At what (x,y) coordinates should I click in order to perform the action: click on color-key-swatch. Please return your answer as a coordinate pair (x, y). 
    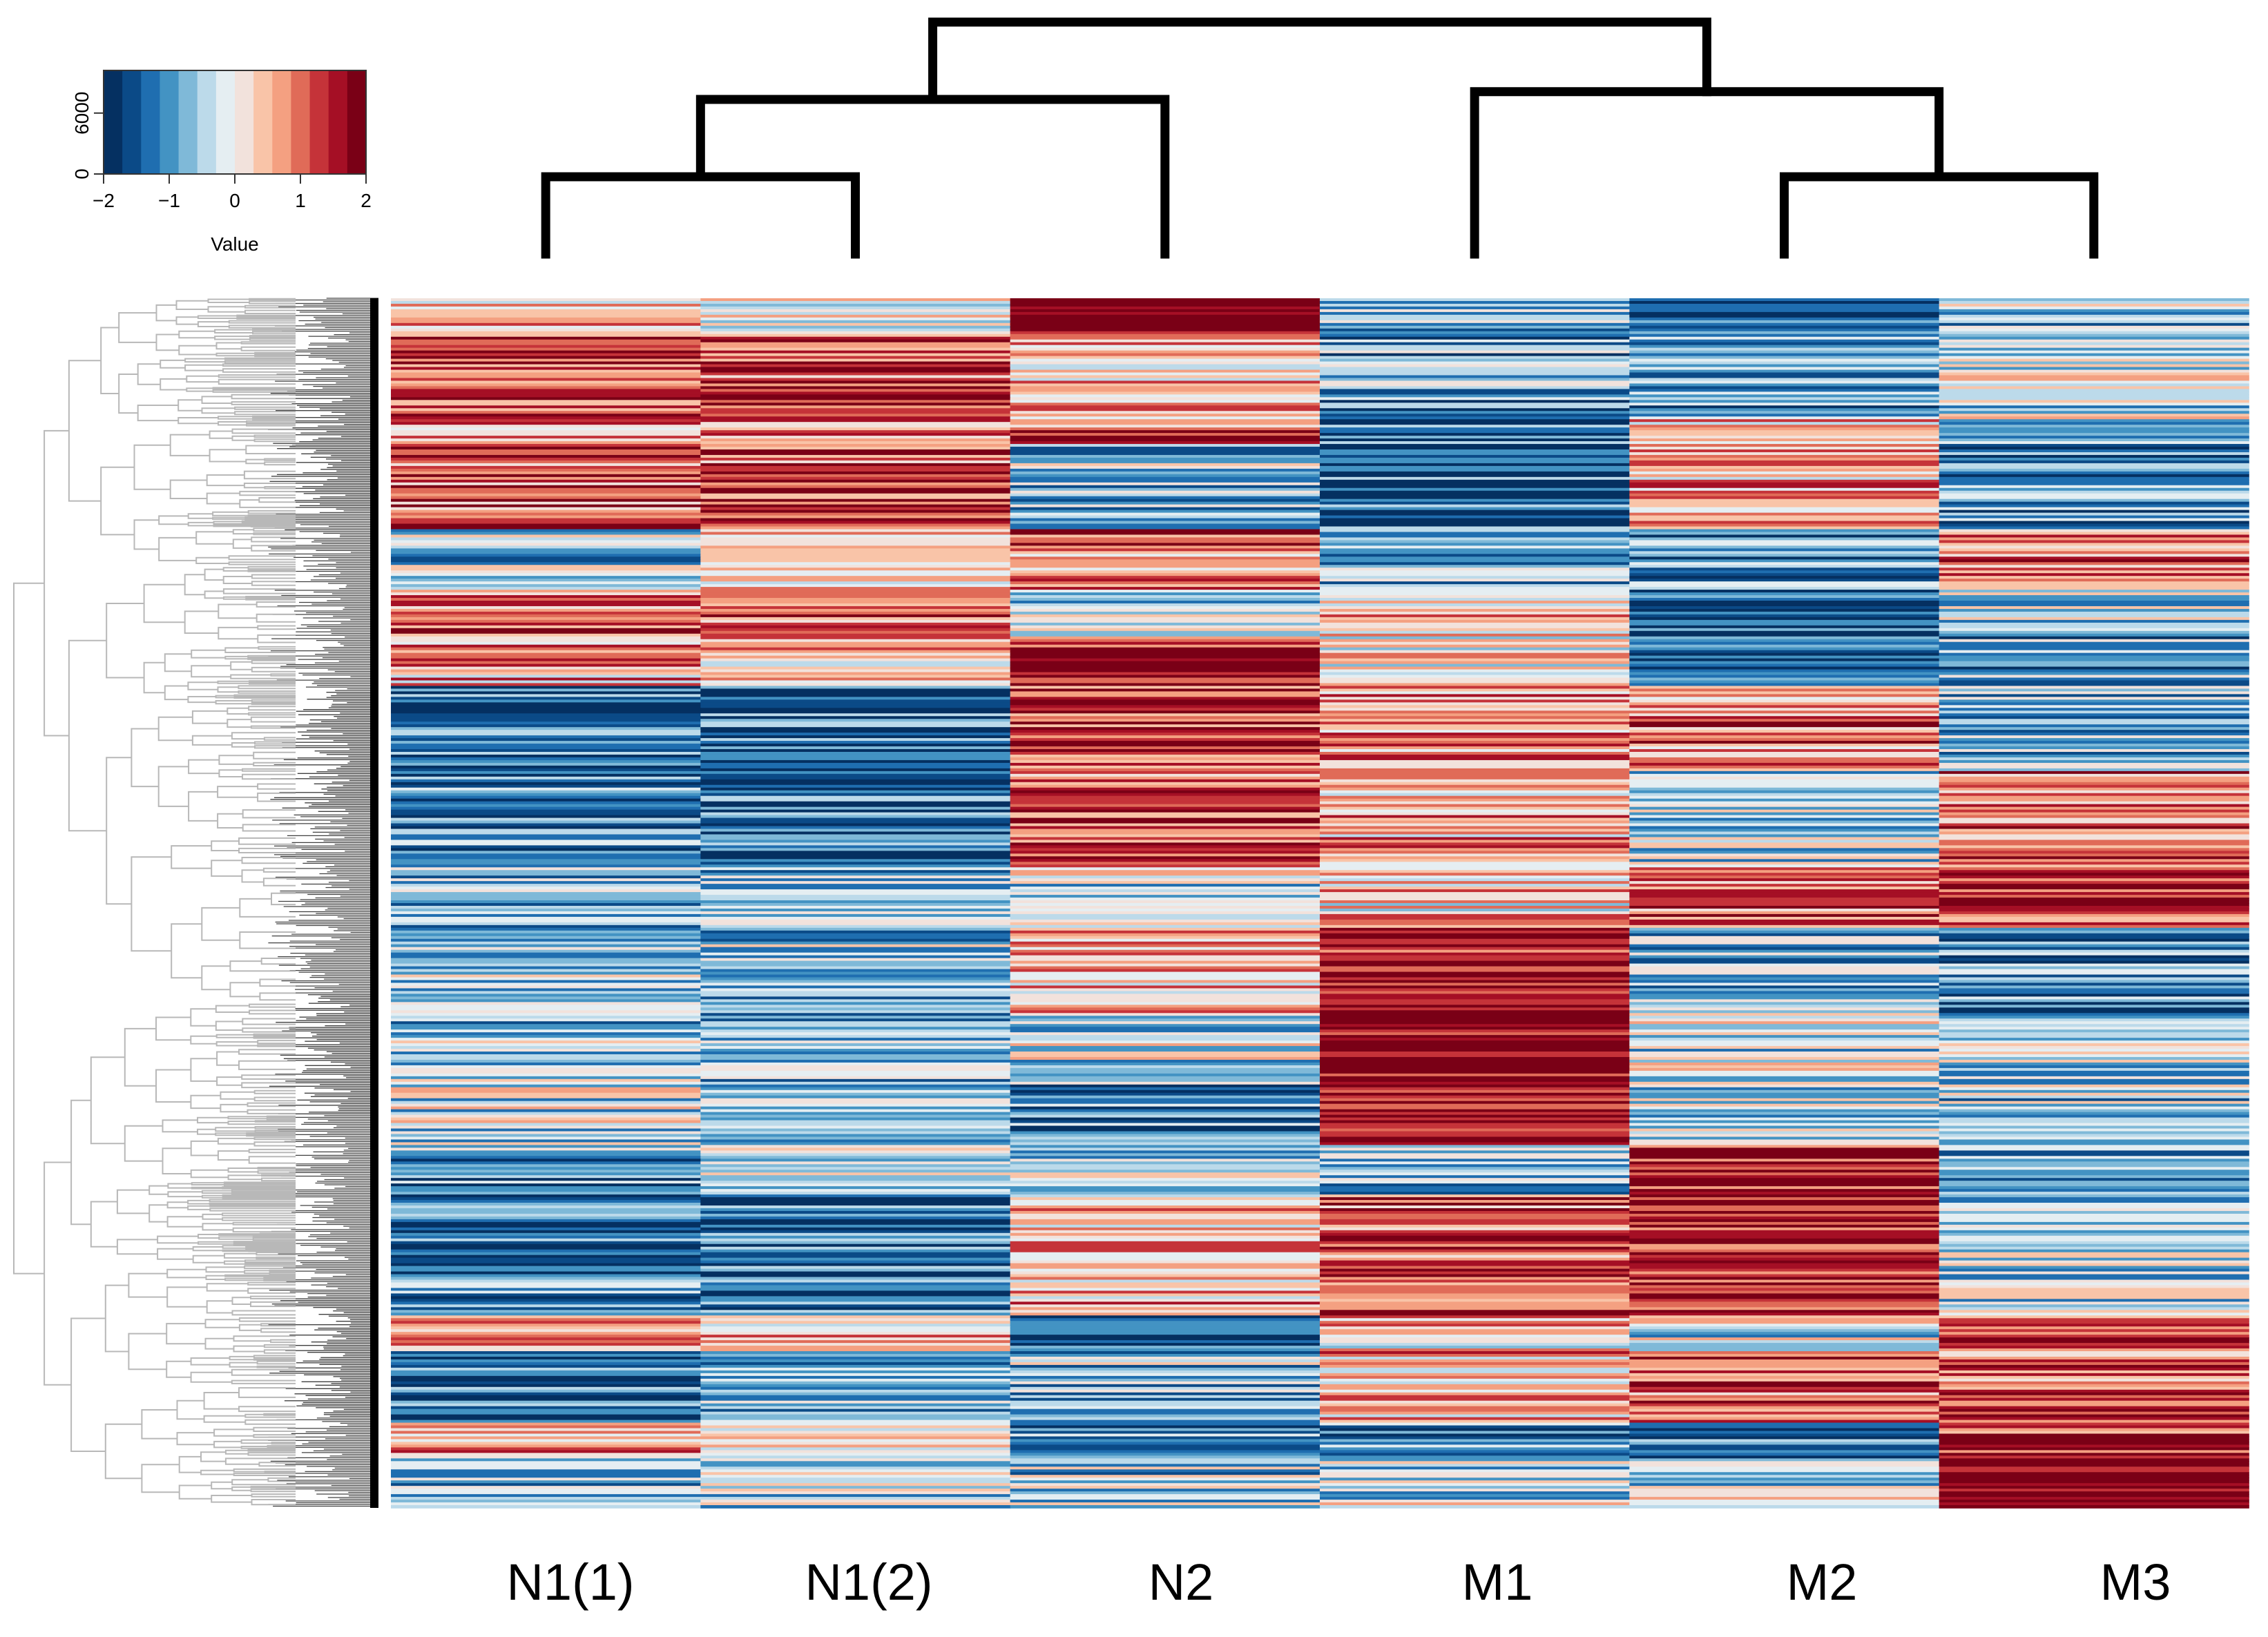
    Looking at the image, I should click on (319, 122).